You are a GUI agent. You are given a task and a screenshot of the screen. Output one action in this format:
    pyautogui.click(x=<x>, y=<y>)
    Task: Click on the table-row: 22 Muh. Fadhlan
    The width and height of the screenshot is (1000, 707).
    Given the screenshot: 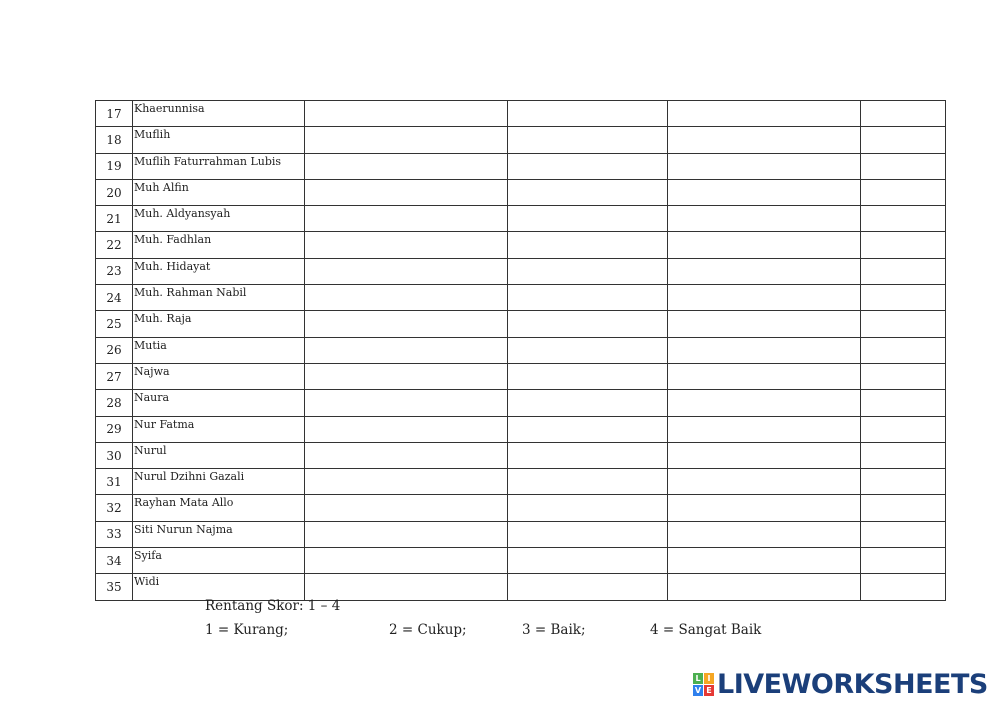 What is the action you would take?
    pyautogui.click(x=520, y=245)
    